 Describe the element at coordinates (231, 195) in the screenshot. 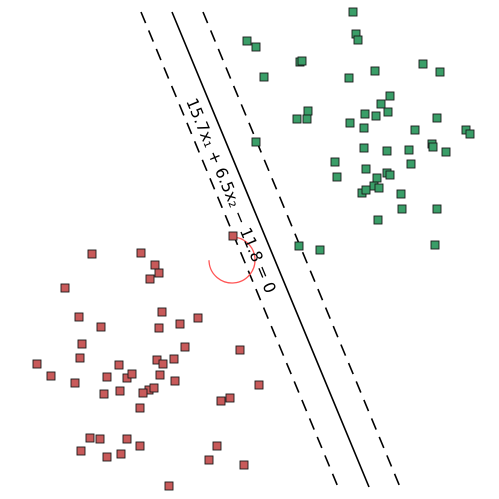

I see `decision-boundary-equation: 15.7x₁ + 6.5x₂ − 11.8 = 0` at that location.